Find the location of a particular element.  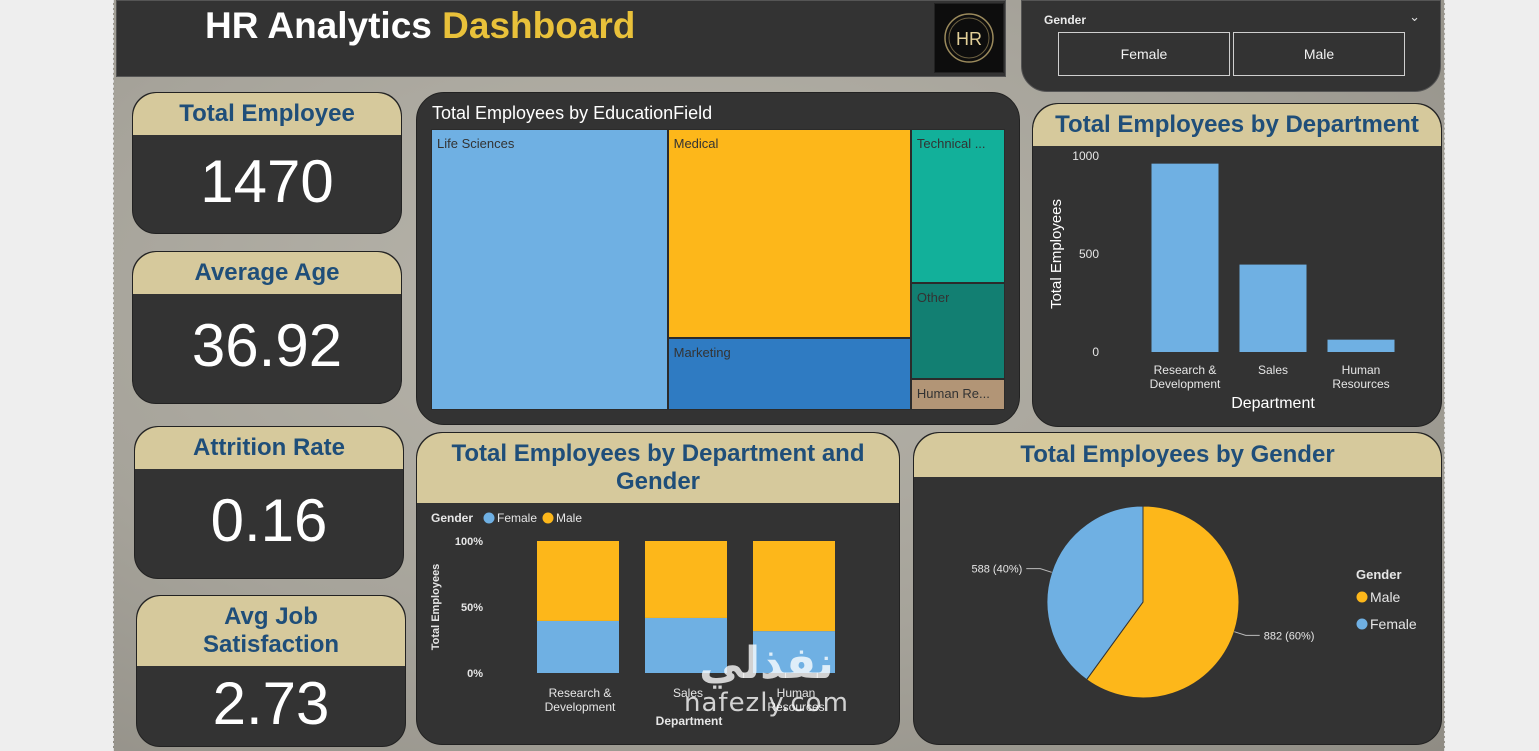

kpi-label: Average Age is located at coordinates (267, 273).